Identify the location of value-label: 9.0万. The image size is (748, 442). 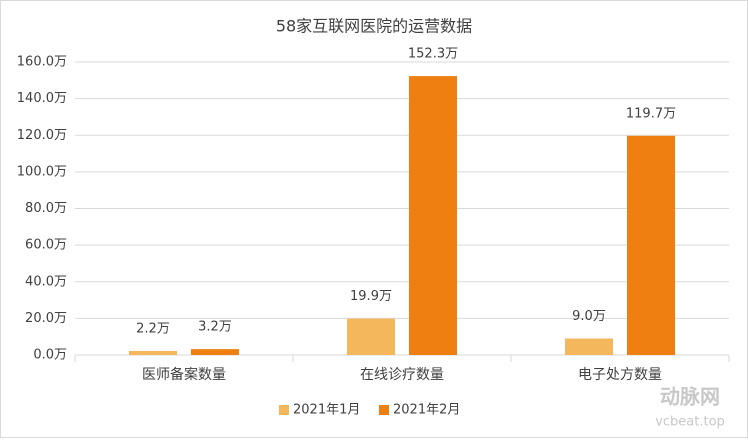
(589, 316).